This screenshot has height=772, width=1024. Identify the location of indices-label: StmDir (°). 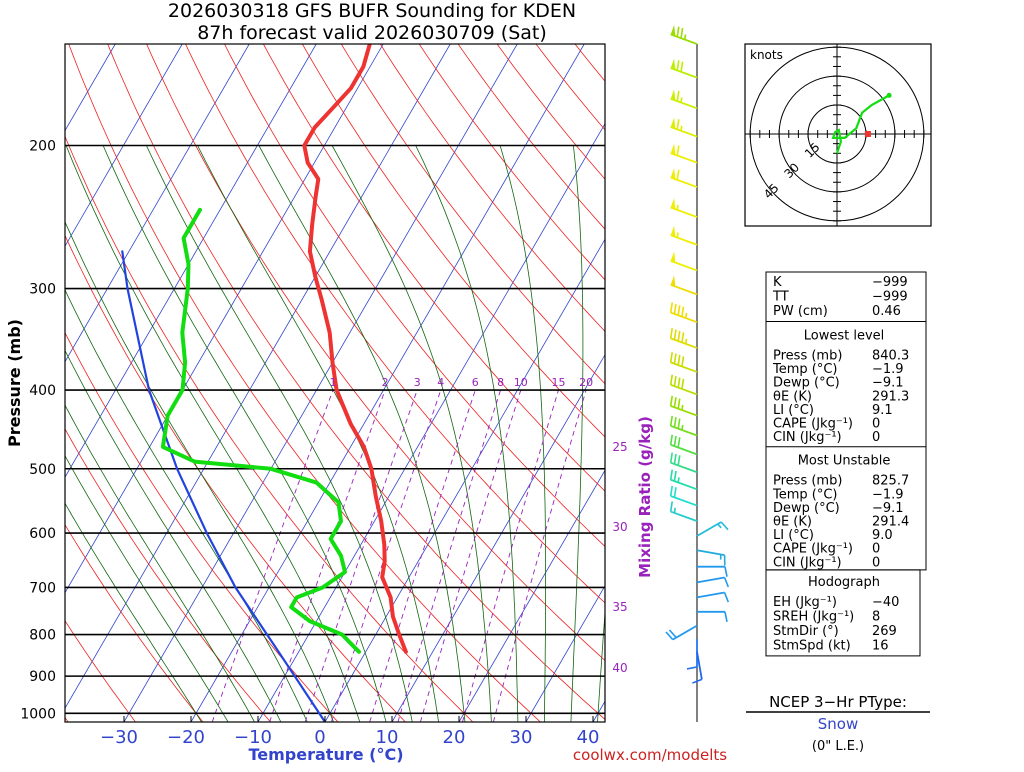
(806, 631).